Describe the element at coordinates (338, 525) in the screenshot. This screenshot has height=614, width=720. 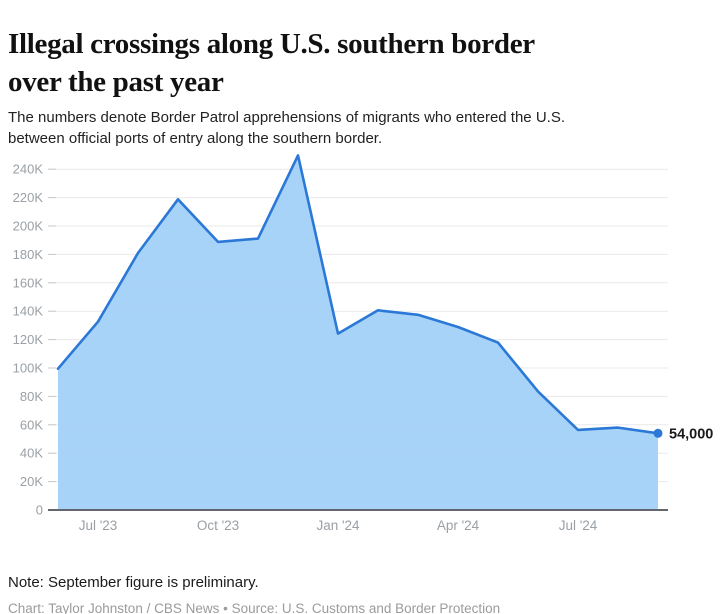
I see `x-tick-label: Jan '24` at that location.